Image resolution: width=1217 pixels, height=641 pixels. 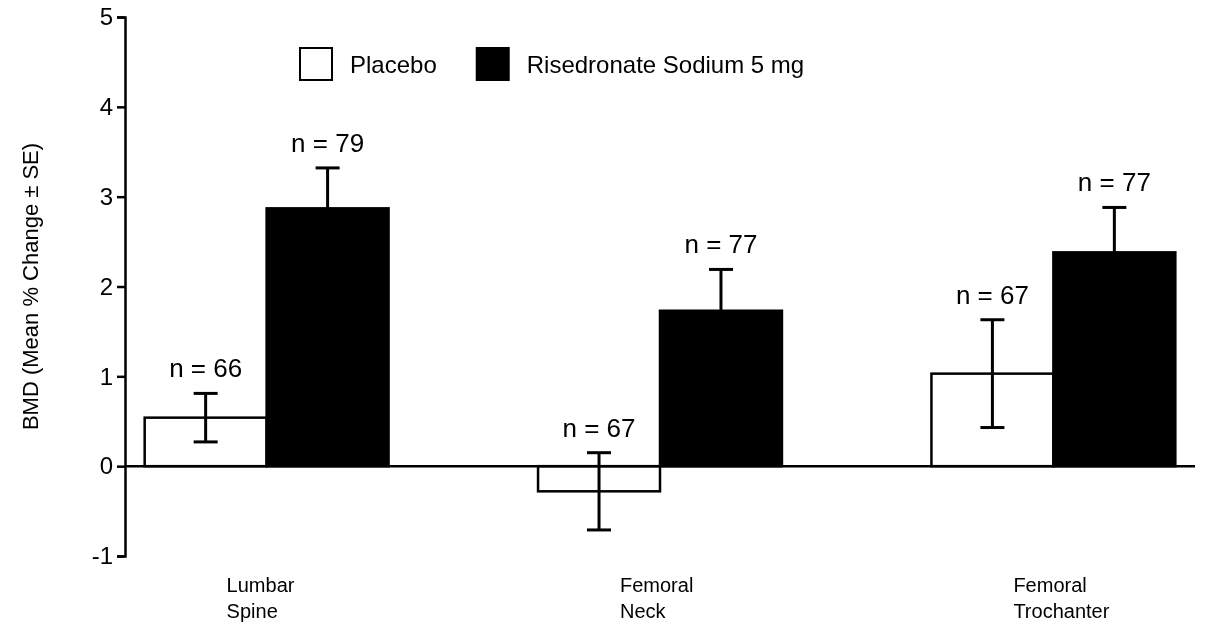 What do you see at coordinates (106, 466) in the screenshot?
I see `y-tick-label: 0` at bounding box center [106, 466].